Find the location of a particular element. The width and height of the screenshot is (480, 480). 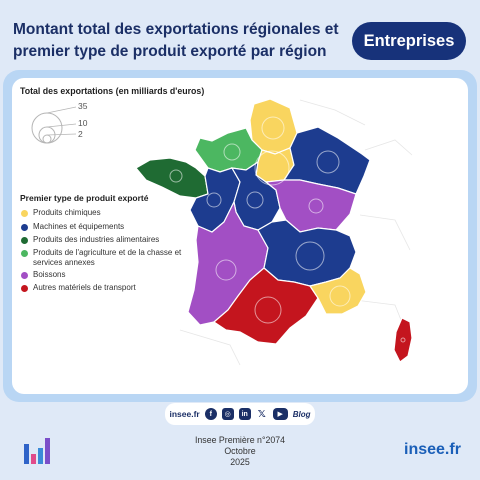

region-bretagne is located at coordinates (172, 178).